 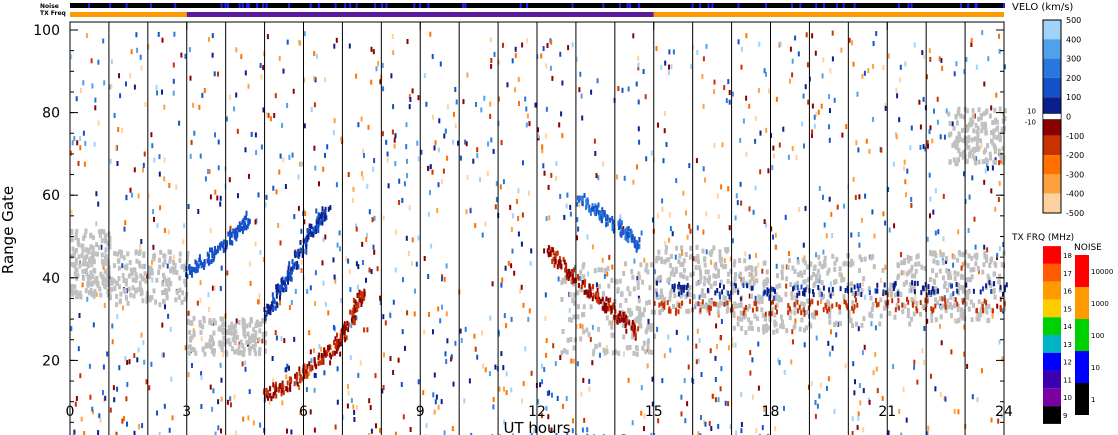 I want to click on noise-scale-swatch, so click(x=1082, y=271).